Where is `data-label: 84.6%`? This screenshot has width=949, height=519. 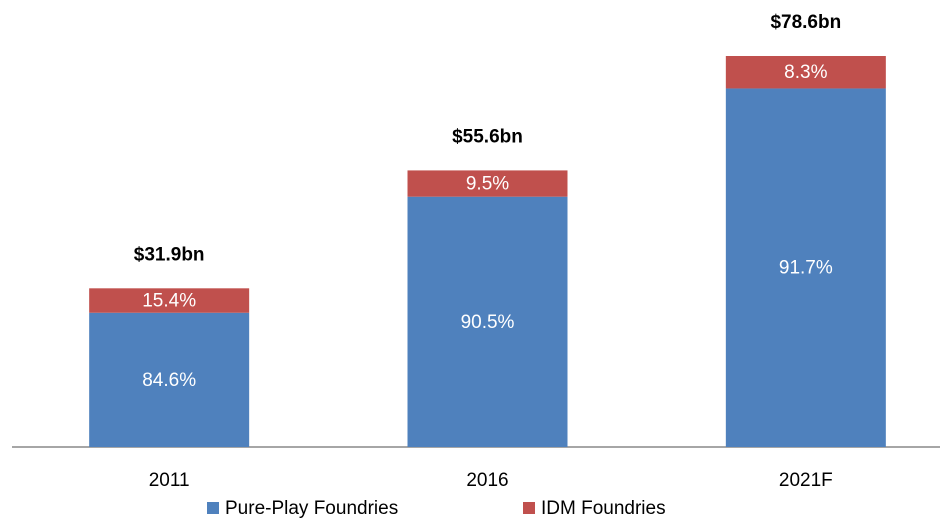 data-label: 84.6% is located at coordinates (169, 380).